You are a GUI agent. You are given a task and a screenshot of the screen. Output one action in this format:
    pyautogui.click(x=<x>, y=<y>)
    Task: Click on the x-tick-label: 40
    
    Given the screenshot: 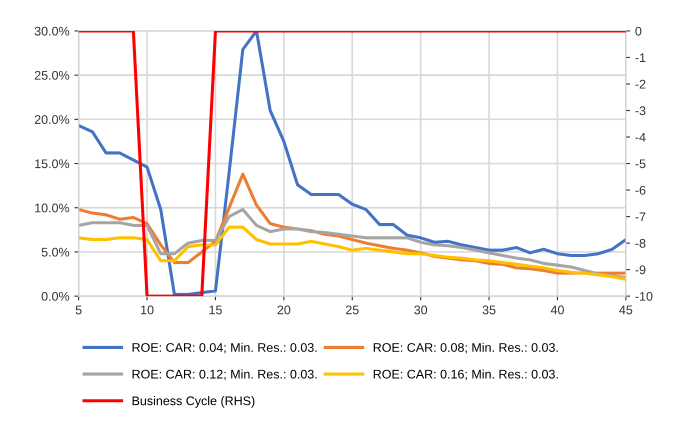 What is the action you would take?
    pyautogui.click(x=557, y=310)
    